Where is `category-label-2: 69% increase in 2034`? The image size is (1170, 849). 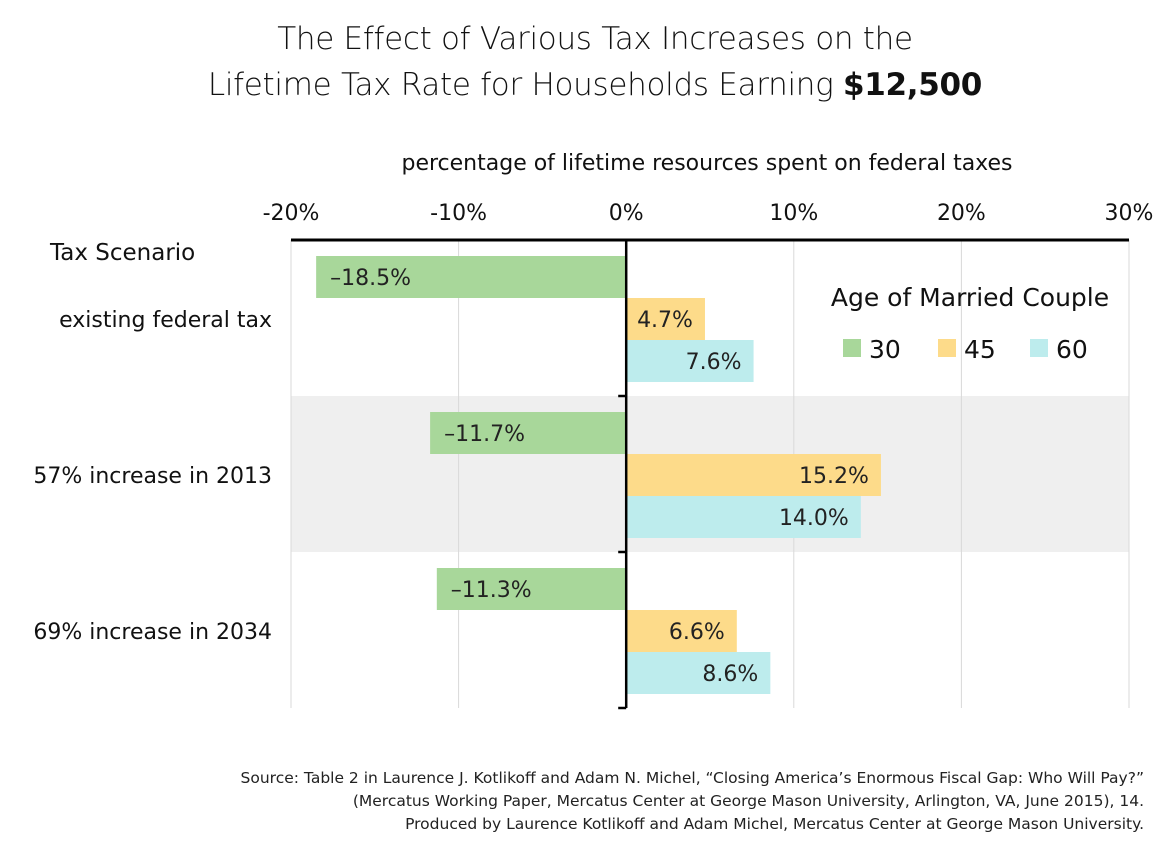
category-label-2: 69% increase in 2034 is located at coordinates (152, 632).